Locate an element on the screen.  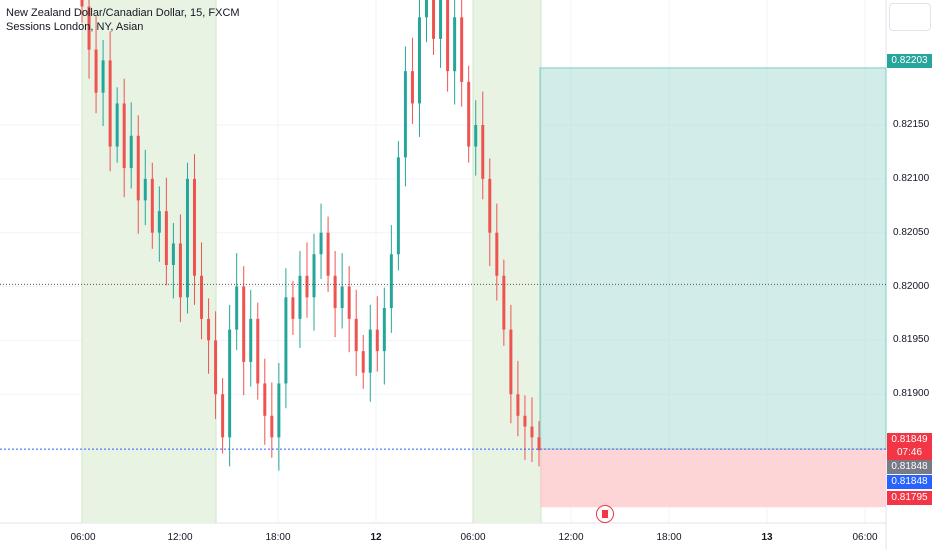
target-price-tag: 0.82203 is located at coordinates (909, 61).